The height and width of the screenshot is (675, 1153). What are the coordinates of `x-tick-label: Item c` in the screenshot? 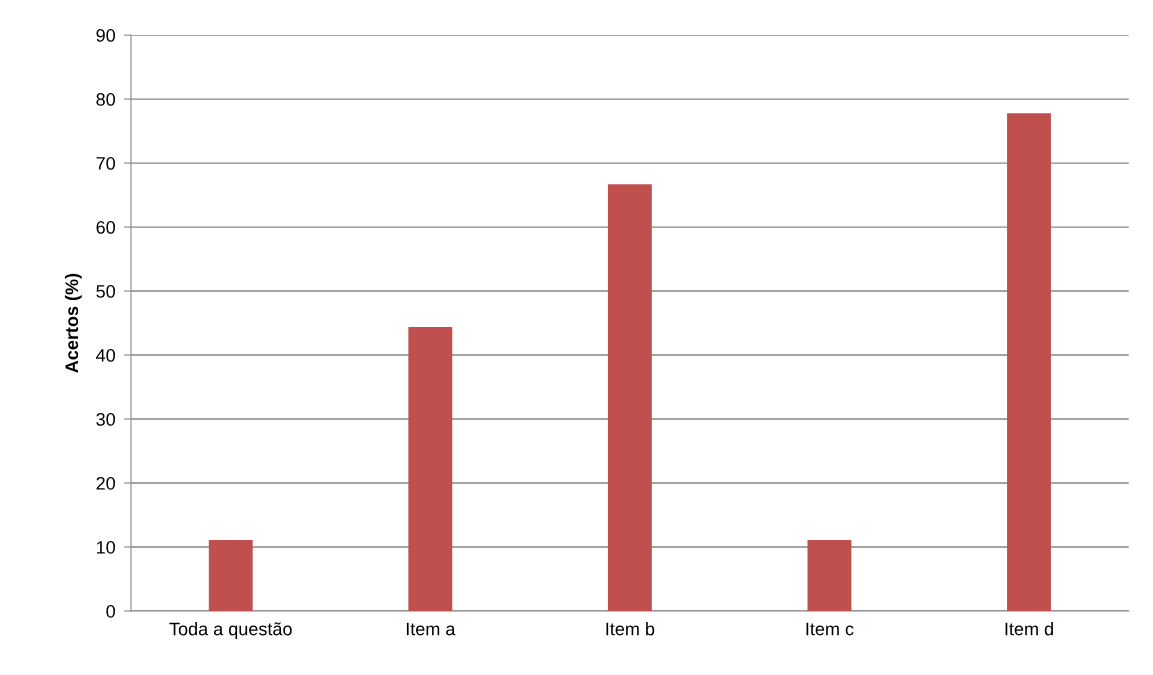 It's located at (830, 629).